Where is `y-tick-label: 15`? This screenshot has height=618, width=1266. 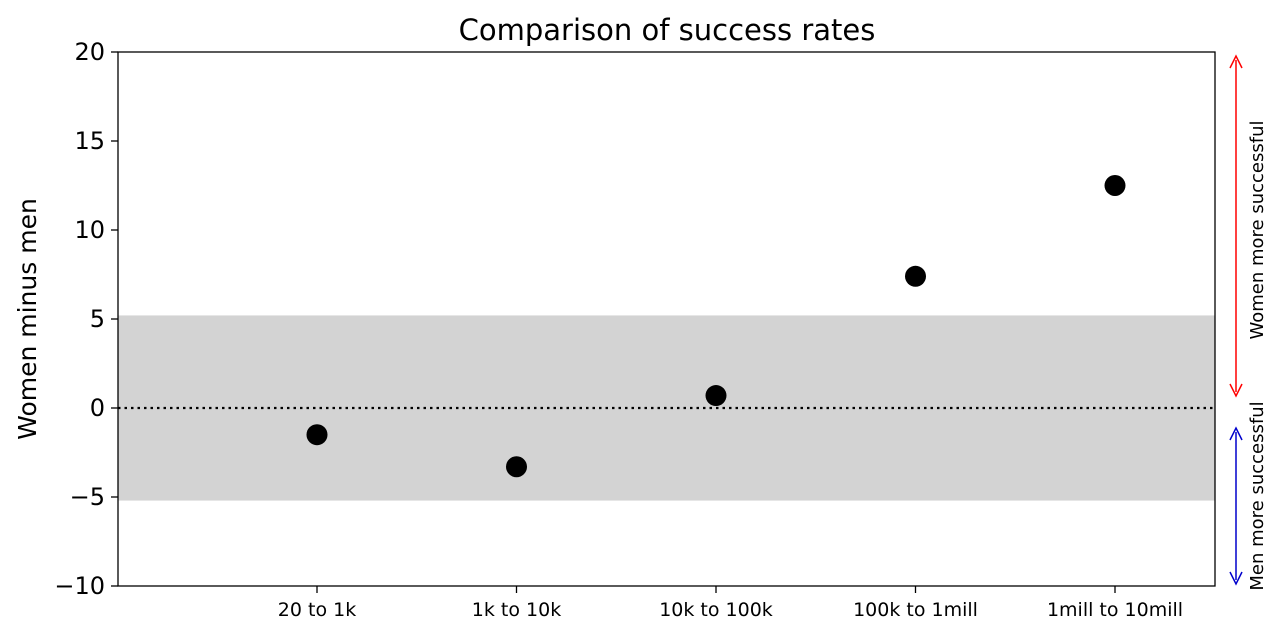
y-tick-label: 15 is located at coordinates (89, 141).